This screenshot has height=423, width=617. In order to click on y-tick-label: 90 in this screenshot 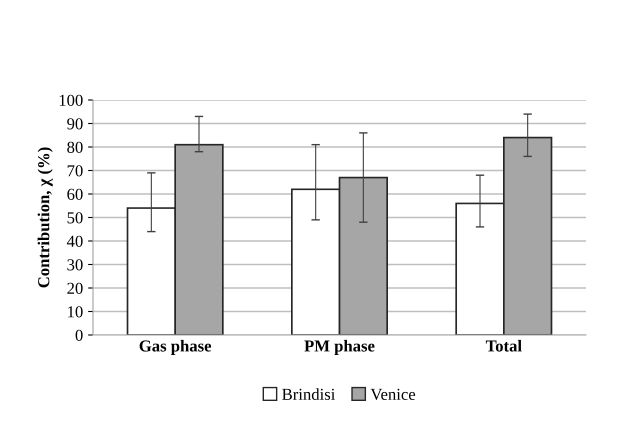, I will do `click(75, 124)`.